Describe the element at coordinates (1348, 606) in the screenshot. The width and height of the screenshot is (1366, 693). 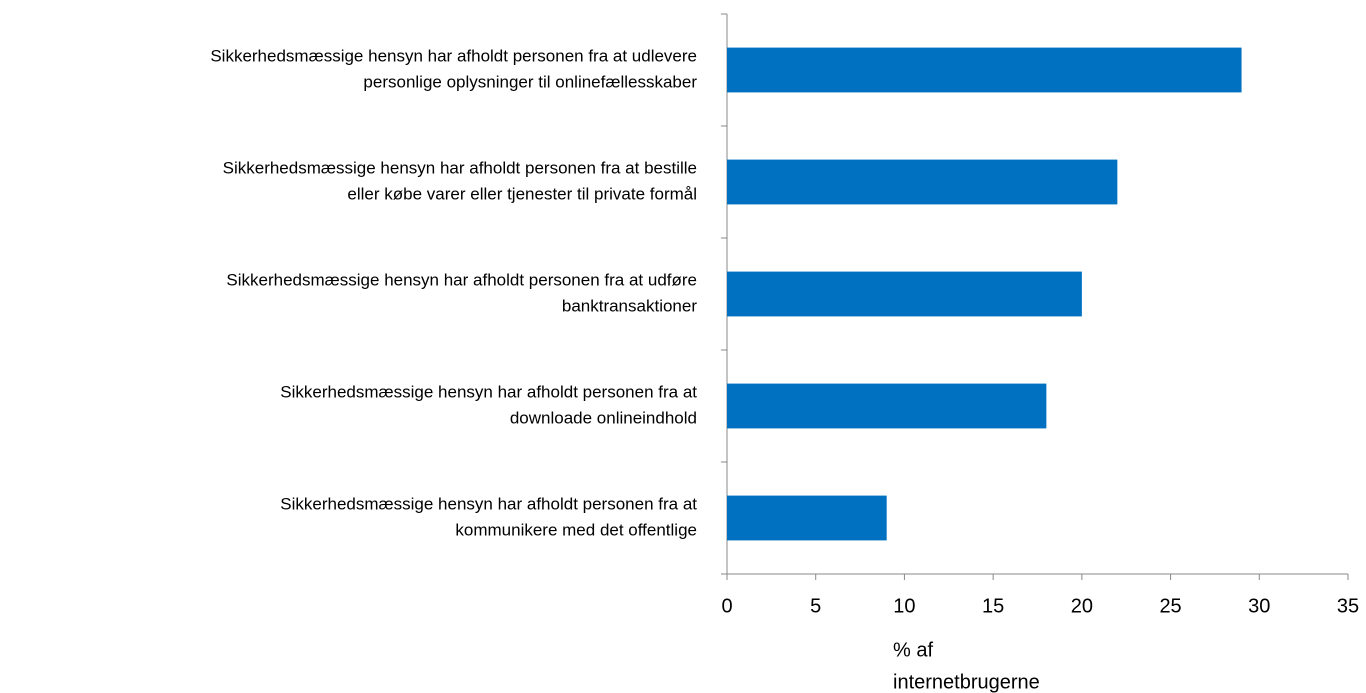
I see `x-tick-label: 35` at that location.